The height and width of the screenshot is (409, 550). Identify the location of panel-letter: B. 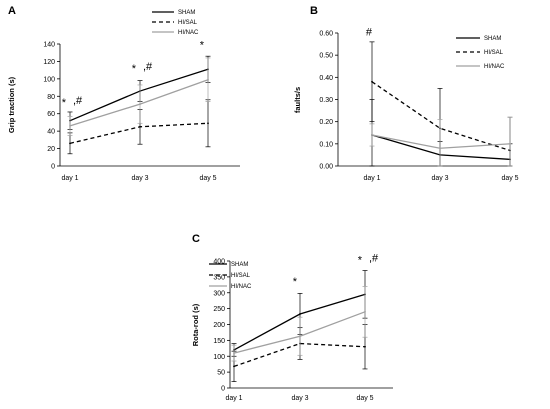
(314, 11).